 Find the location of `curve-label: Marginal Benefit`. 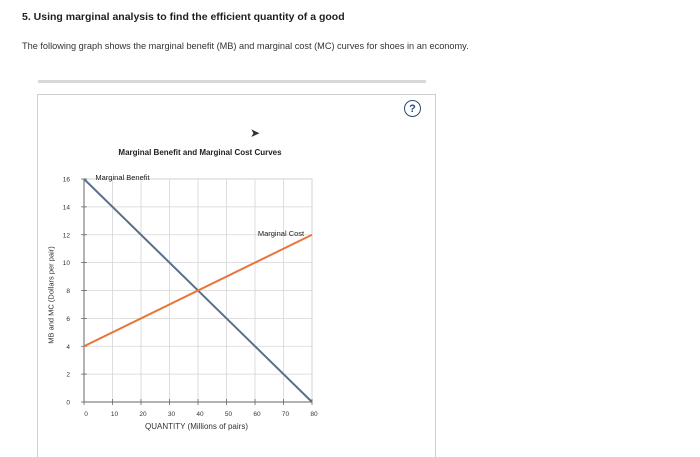

curve-label: Marginal Benefit is located at coordinates (122, 177).